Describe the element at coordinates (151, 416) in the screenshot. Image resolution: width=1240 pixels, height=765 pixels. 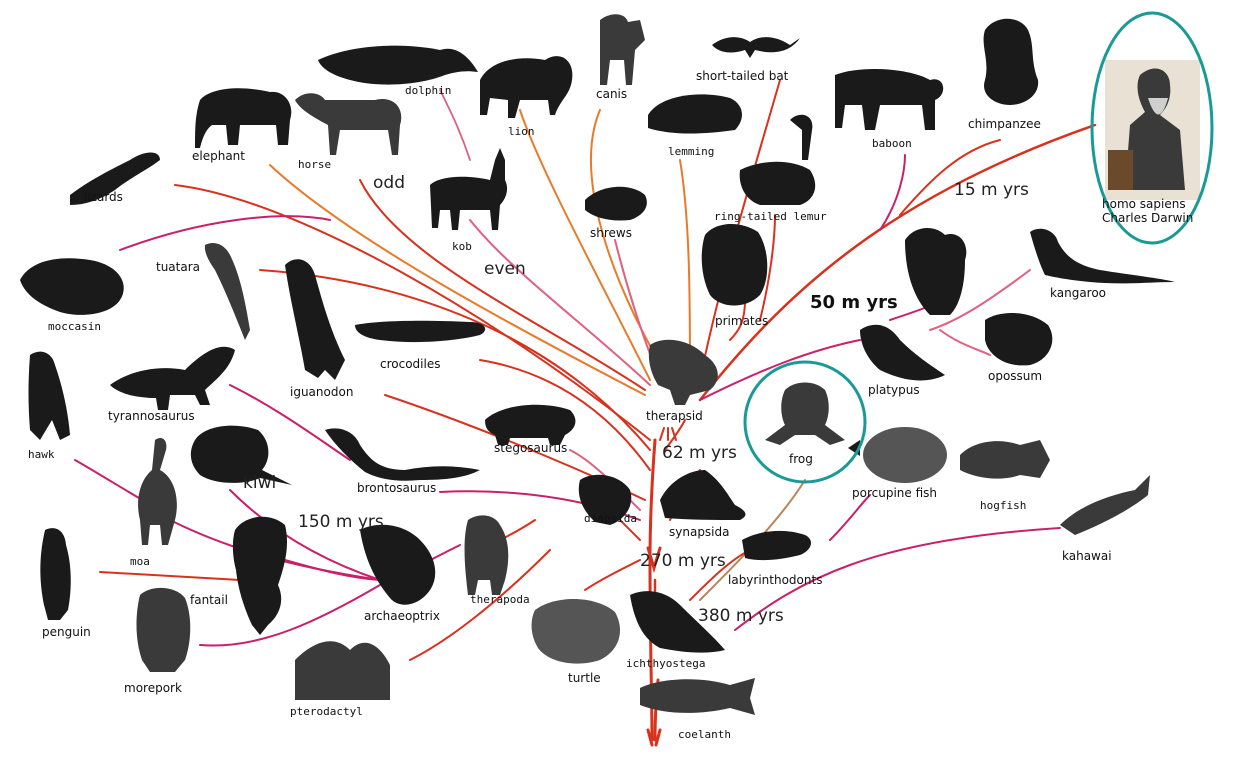
I see `label-tyrannosaurus: tyrannosaurus` at that location.